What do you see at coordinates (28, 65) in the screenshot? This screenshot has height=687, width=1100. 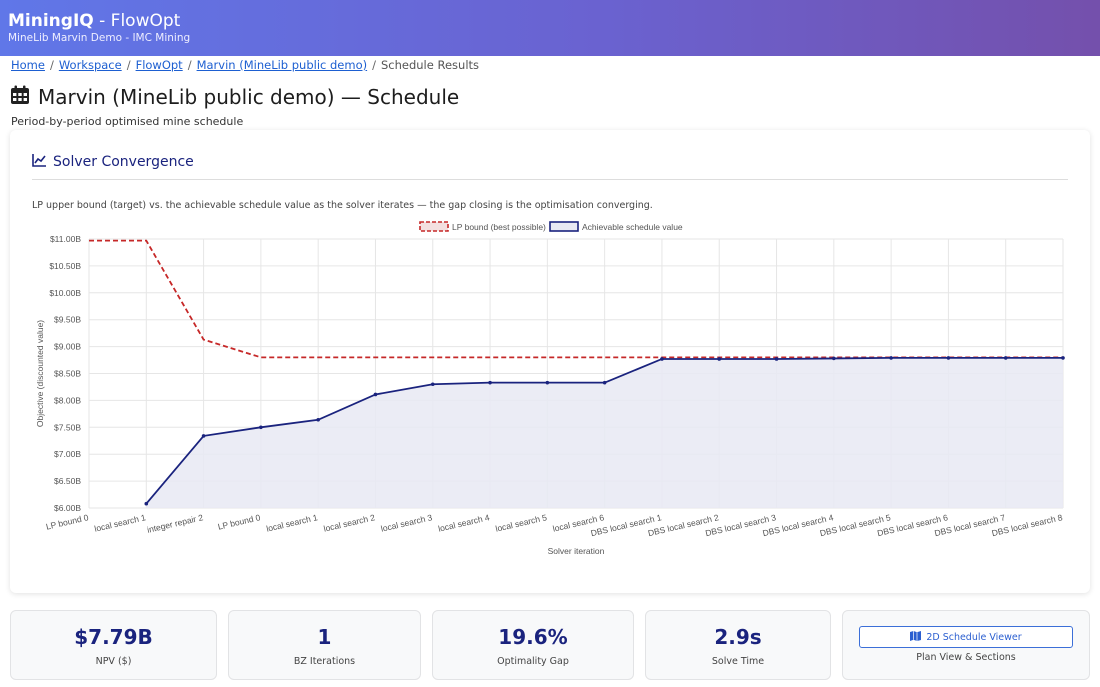 I see `breadcrumb-home: Home` at bounding box center [28, 65].